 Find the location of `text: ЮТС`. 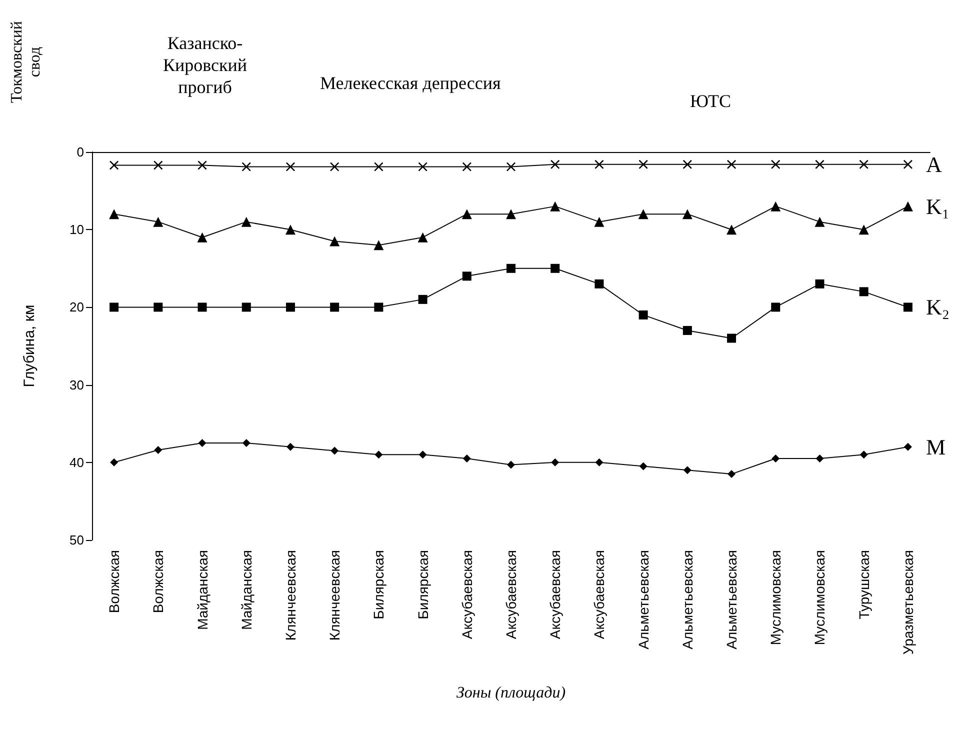

text: ЮТС is located at coordinates (711, 101).